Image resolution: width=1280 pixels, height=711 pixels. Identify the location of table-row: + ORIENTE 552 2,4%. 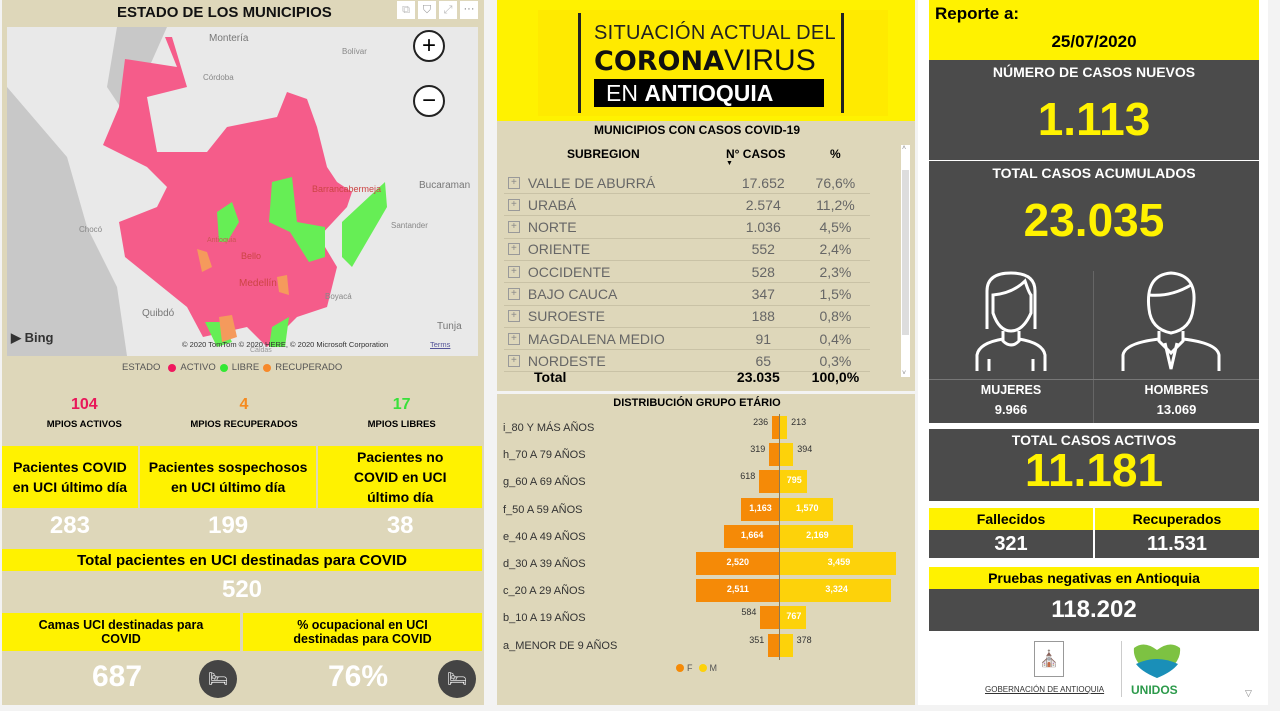
(687, 250).